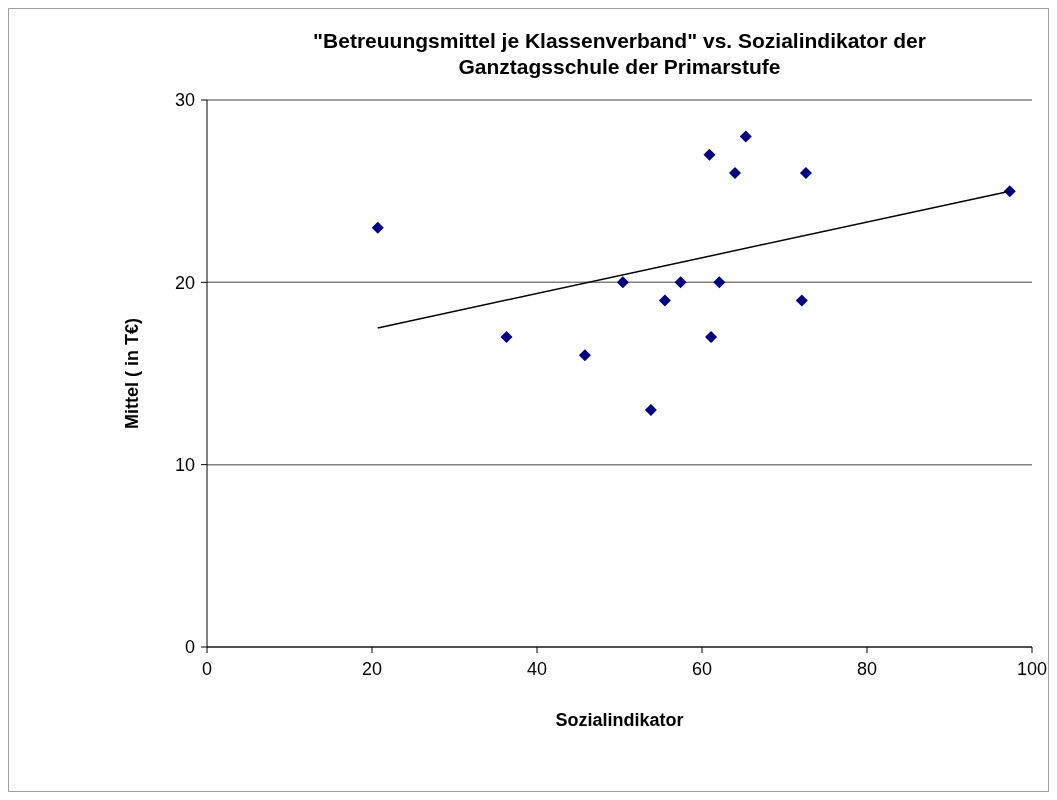  I want to click on x-tick-label: 40, so click(537, 669).